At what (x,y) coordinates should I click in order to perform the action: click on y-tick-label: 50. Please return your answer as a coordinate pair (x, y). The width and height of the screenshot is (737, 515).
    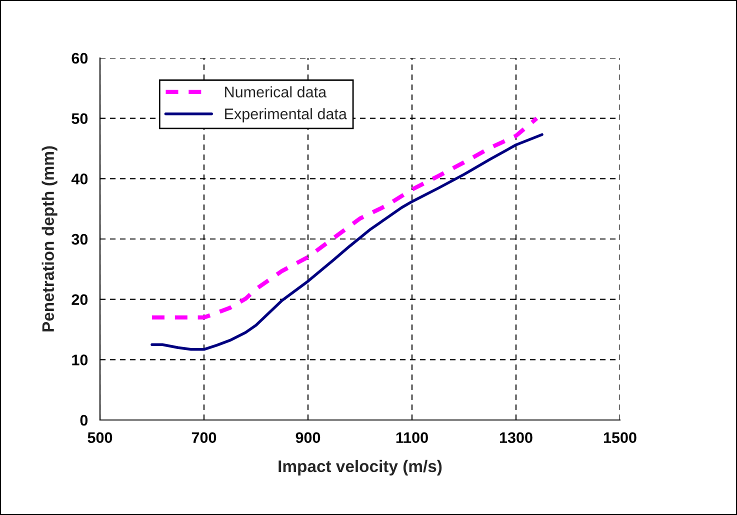
    Looking at the image, I should click on (80, 118).